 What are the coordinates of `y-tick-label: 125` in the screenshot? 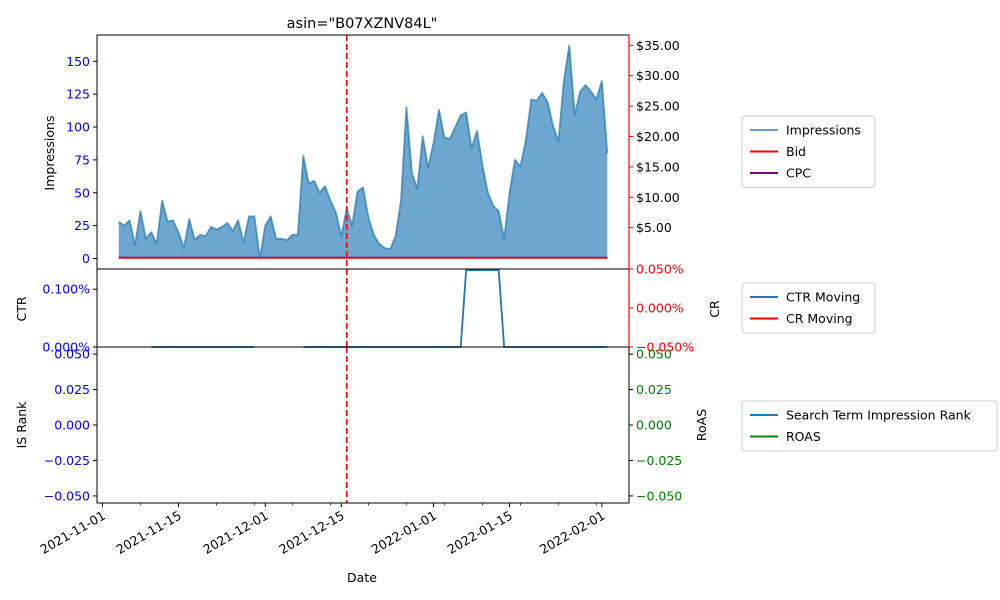 It's located at (78, 94).